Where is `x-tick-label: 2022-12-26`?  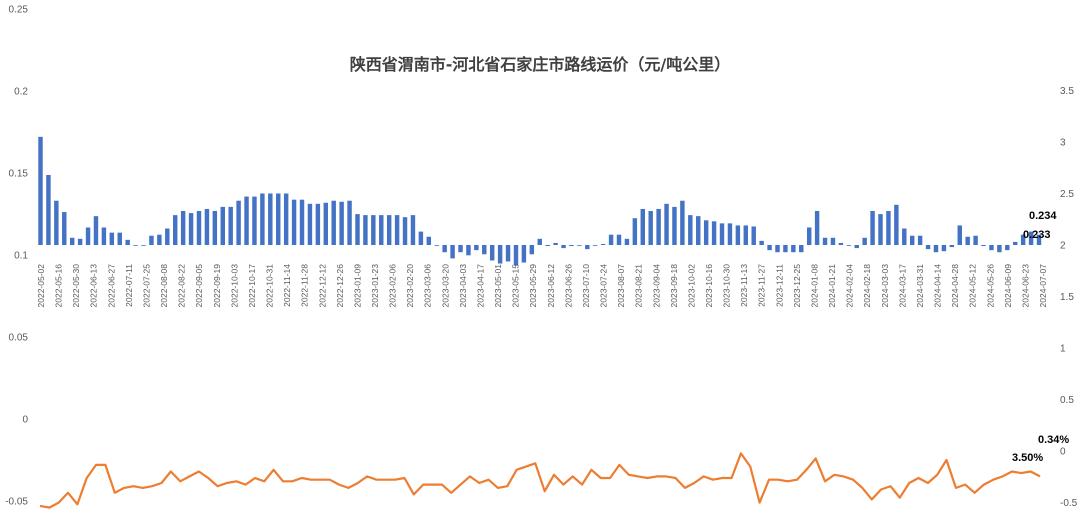 x-tick-label: 2022-12-26 is located at coordinates (340, 286).